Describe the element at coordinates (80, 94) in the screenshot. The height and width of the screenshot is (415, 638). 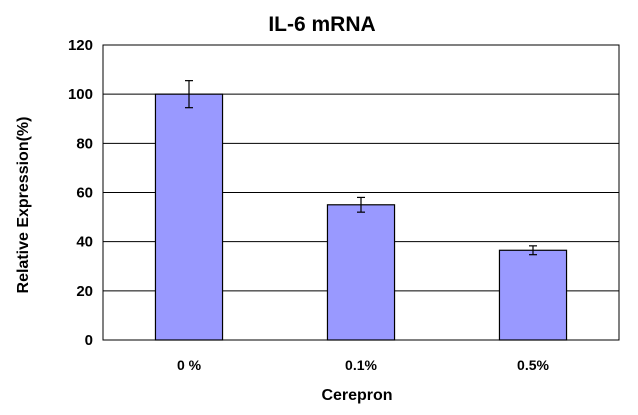
I see `y-tick-label: 100` at that location.